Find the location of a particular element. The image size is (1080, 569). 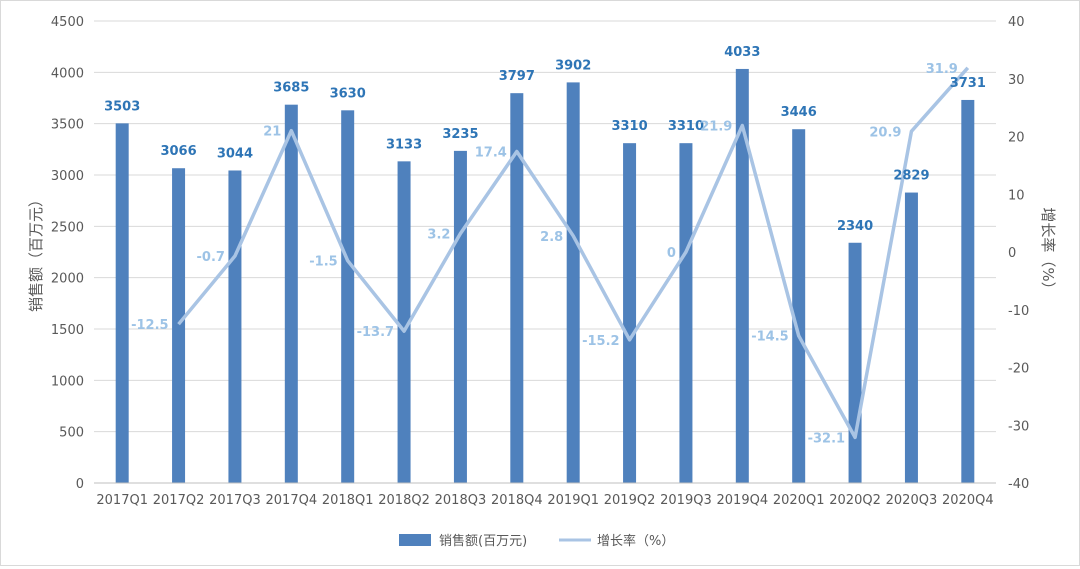

x-tick-label: 2018Q4 is located at coordinates (517, 500).